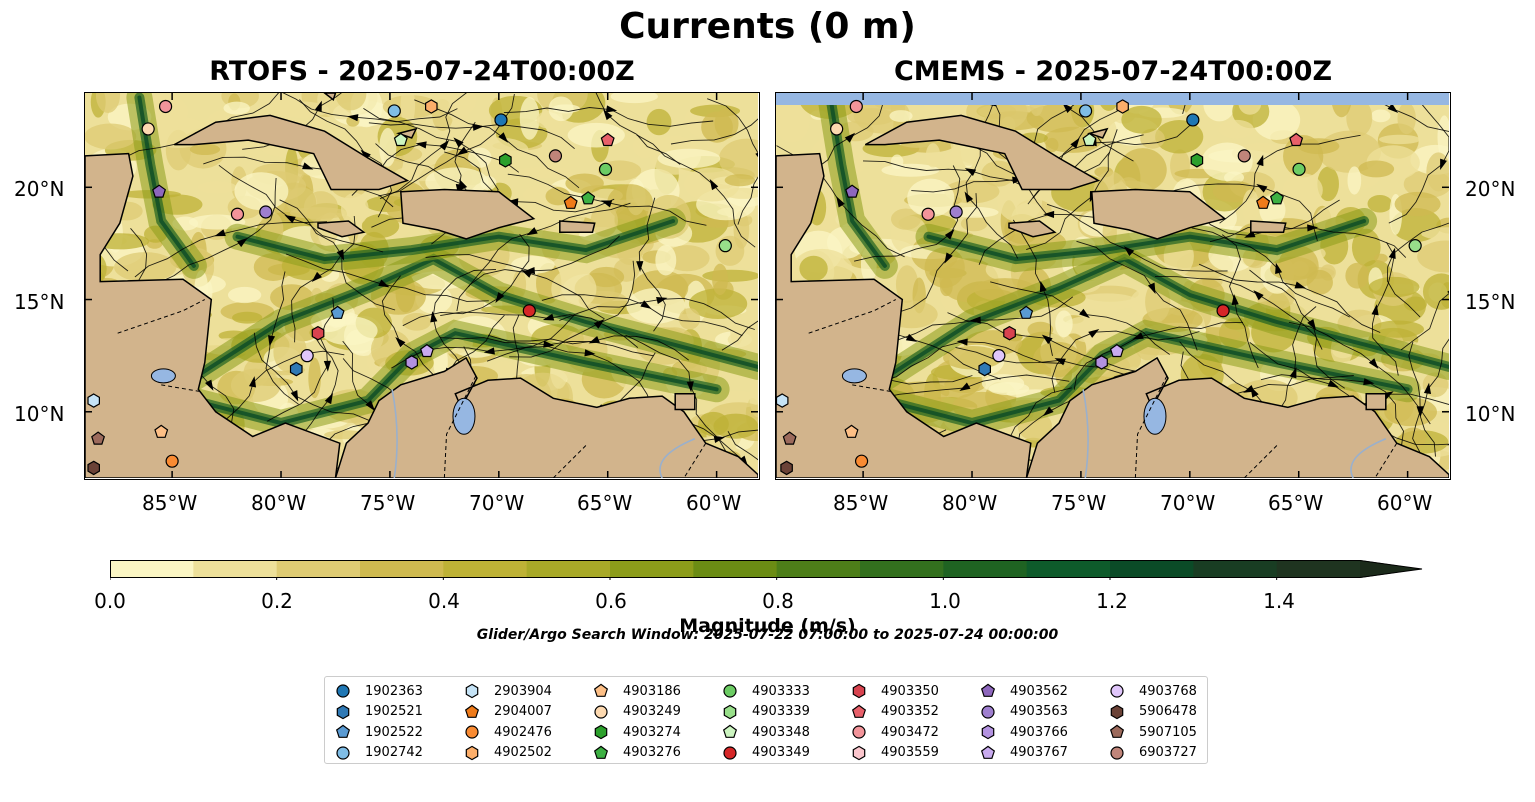 This screenshot has height=802, width=1535. I want to click on colorbar-tick: 0.4, so click(444, 601).